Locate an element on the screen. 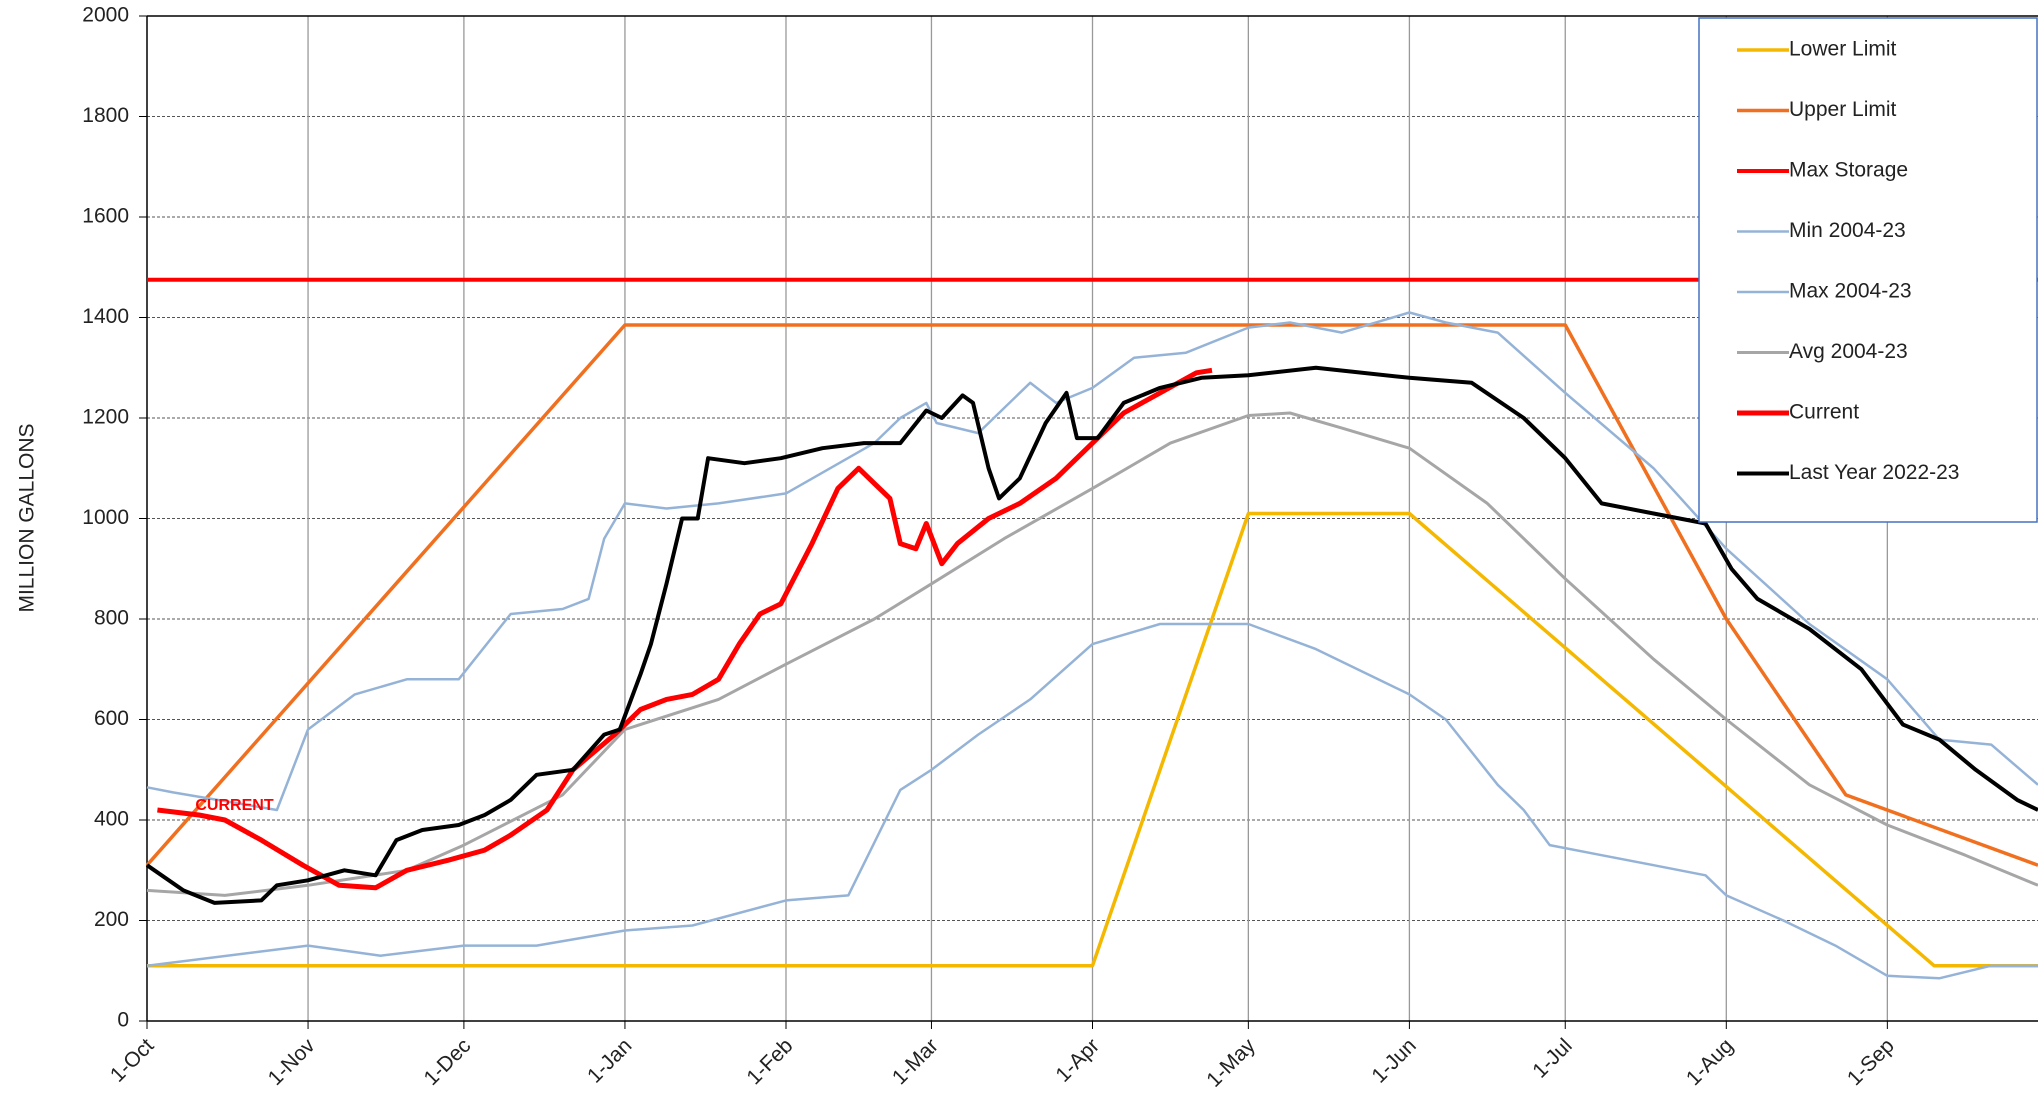 This screenshot has height=1102, width=2038. x-tick-label: 1-Oct is located at coordinates (132, 1060).